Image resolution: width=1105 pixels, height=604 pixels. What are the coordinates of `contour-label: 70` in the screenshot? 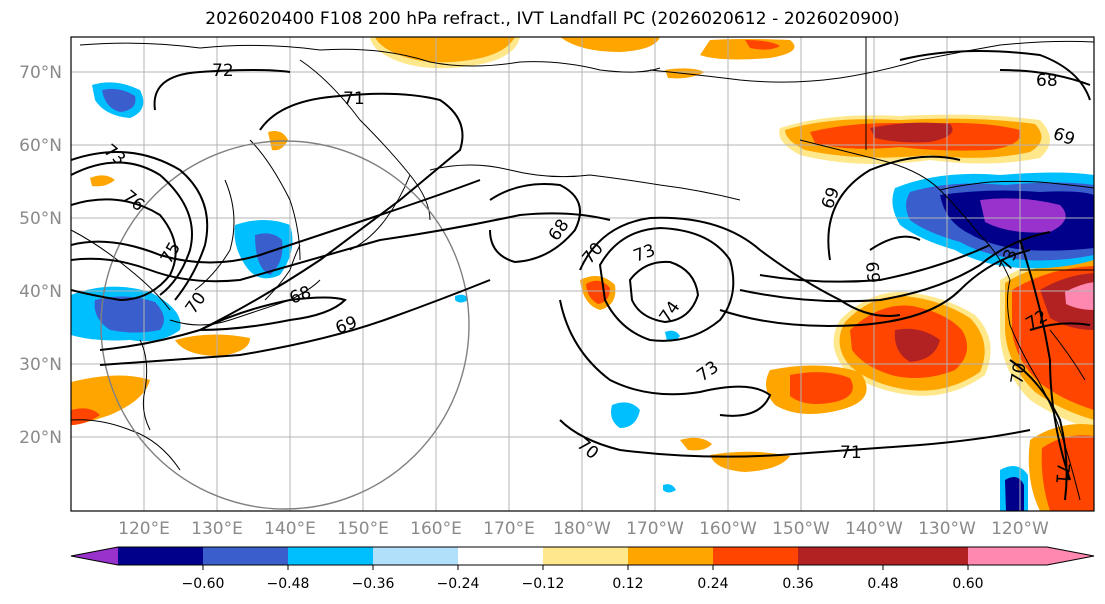 It's located at (1018, 373).